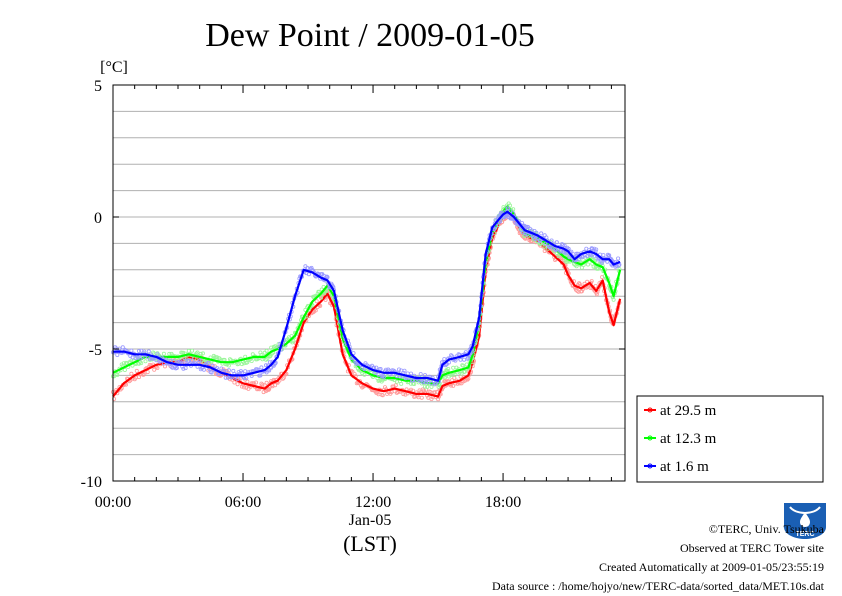 The image size is (842, 596). Describe the element at coordinates (370, 543) in the screenshot. I see `x-axis-label: (LST)` at that location.